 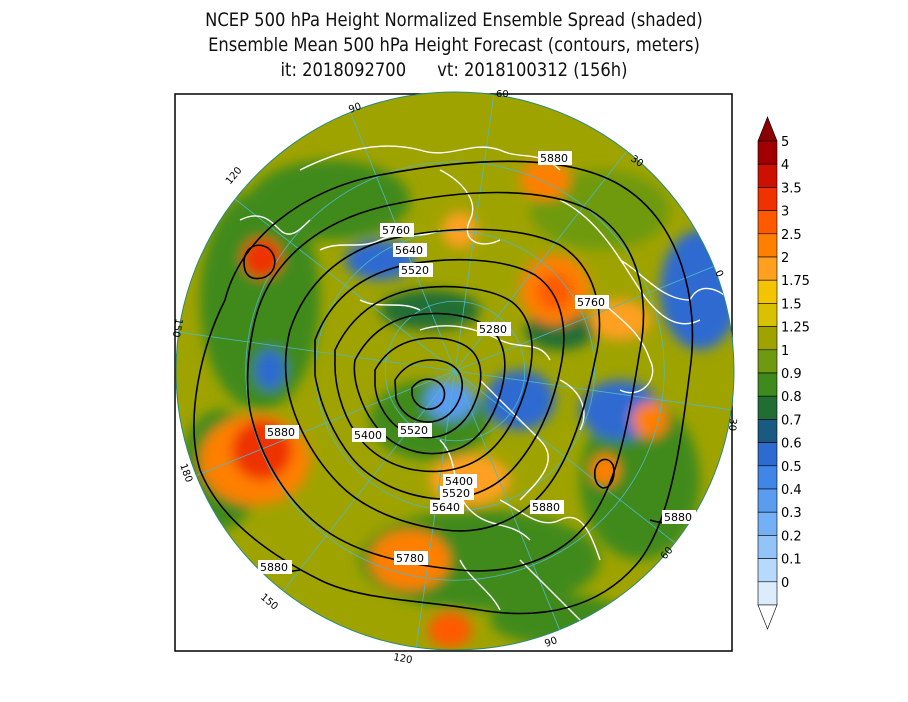 I want to click on colorbar-tick-label: 3.5, so click(x=791, y=188).